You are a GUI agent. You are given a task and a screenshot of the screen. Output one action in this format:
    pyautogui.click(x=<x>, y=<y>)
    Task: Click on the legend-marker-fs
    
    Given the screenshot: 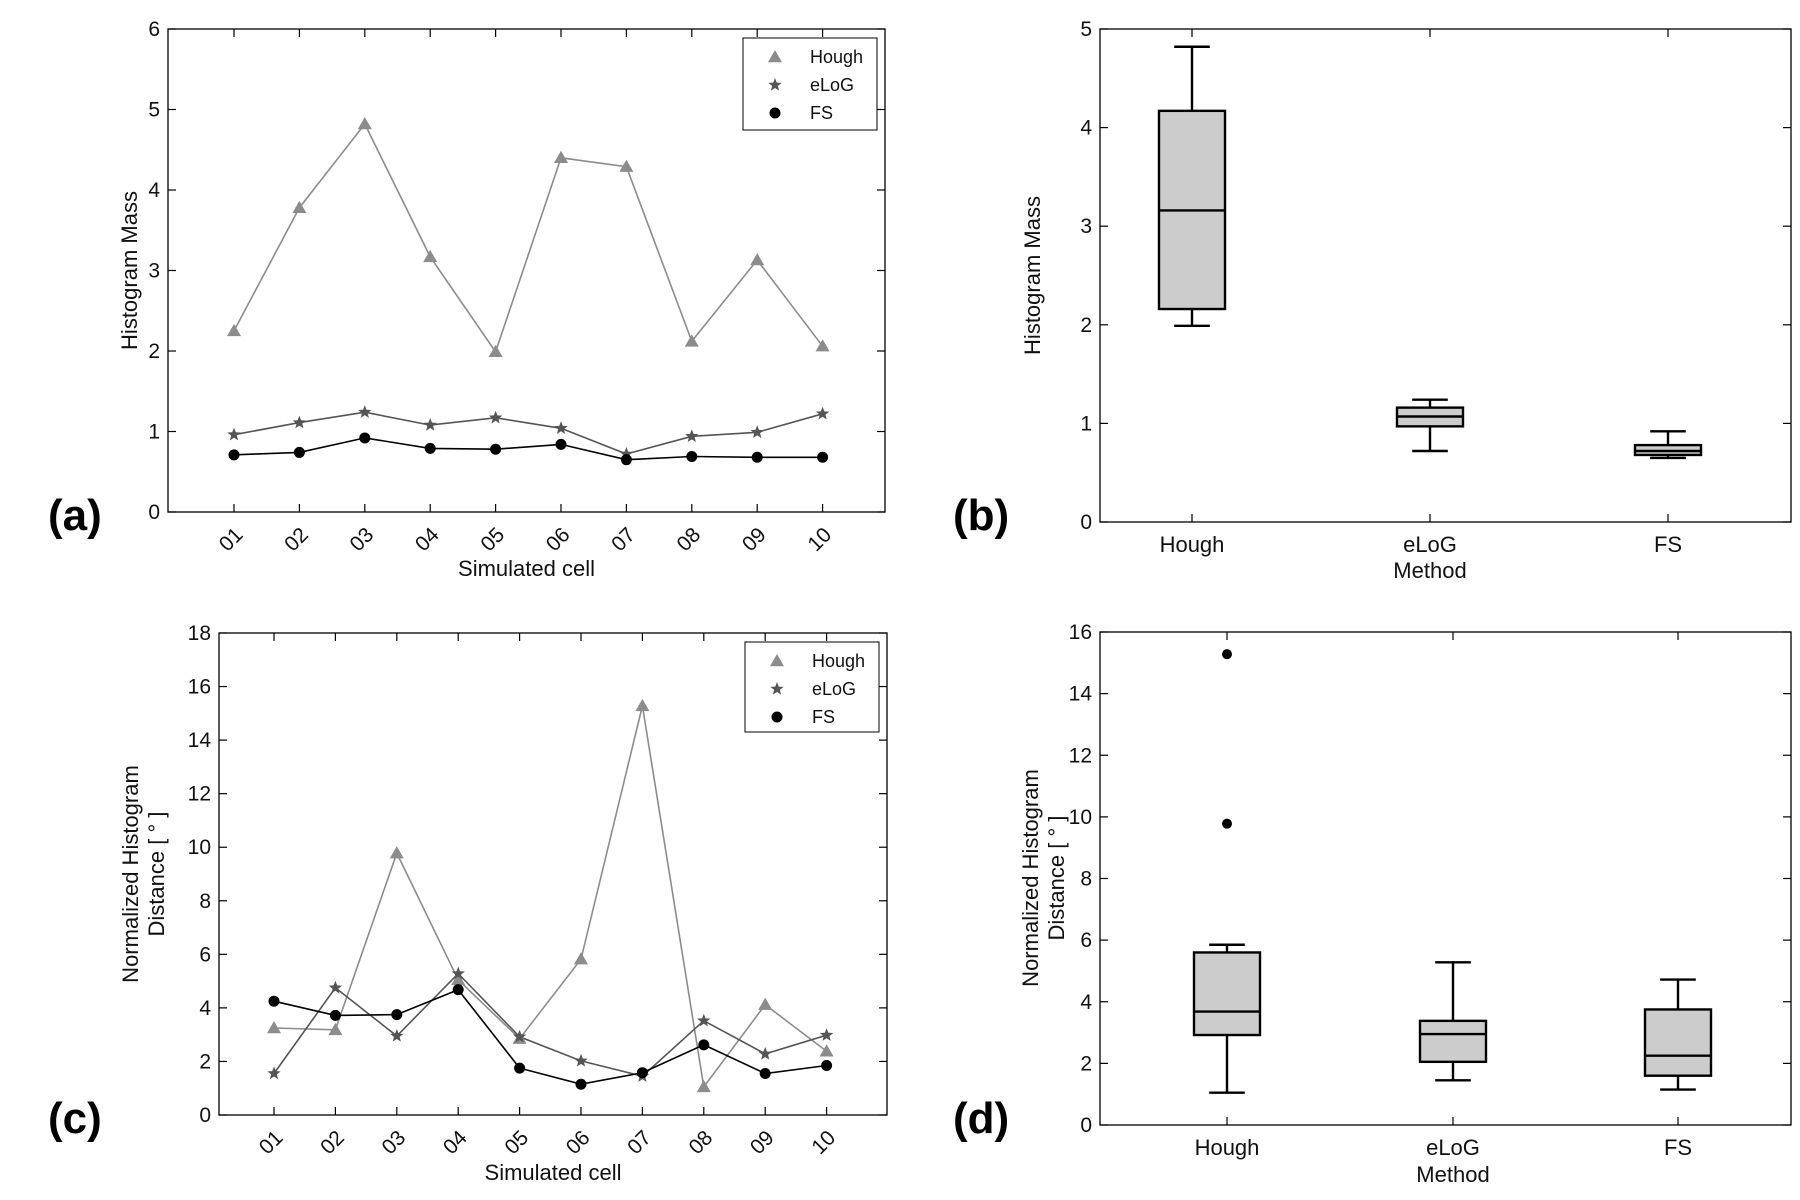 What is the action you would take?
    pyautogui.click(x=777, y=717)
    